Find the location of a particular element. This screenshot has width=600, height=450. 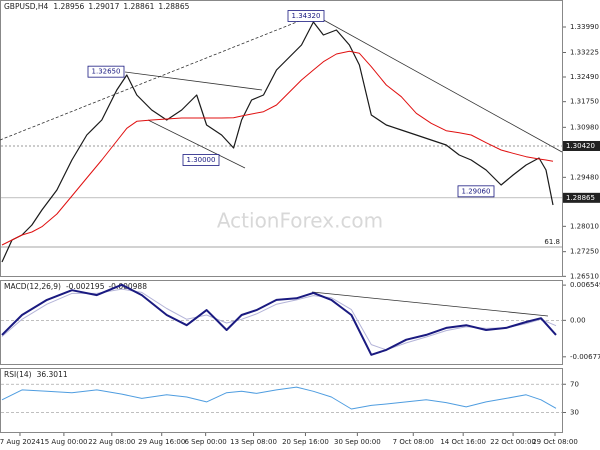

header-value: -0.002195 is located at coordinates (85, 286).